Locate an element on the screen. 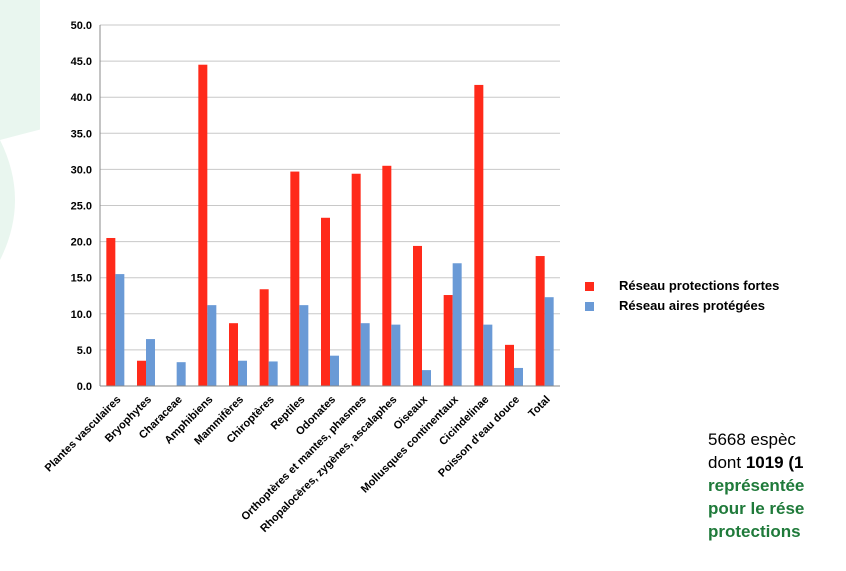  legend-item-areas: Réseau aires protégées is located at coordinates (682, 306).